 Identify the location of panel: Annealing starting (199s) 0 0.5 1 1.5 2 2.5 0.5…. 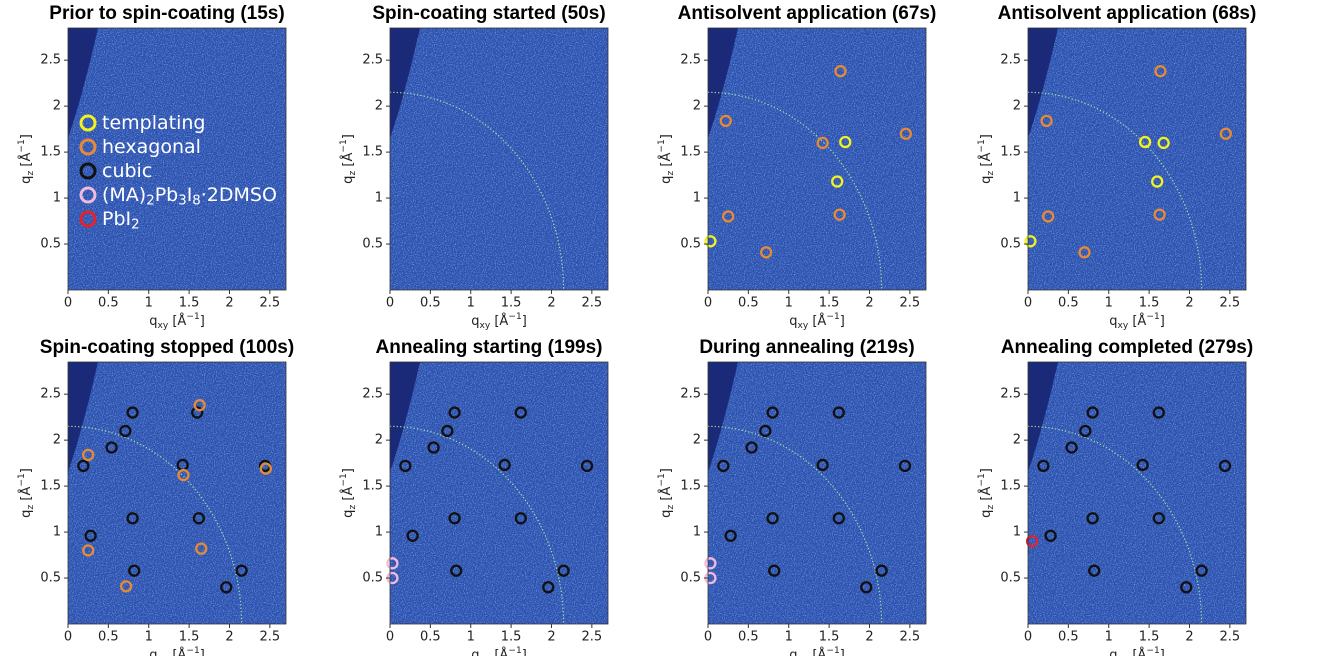
(473, 496).